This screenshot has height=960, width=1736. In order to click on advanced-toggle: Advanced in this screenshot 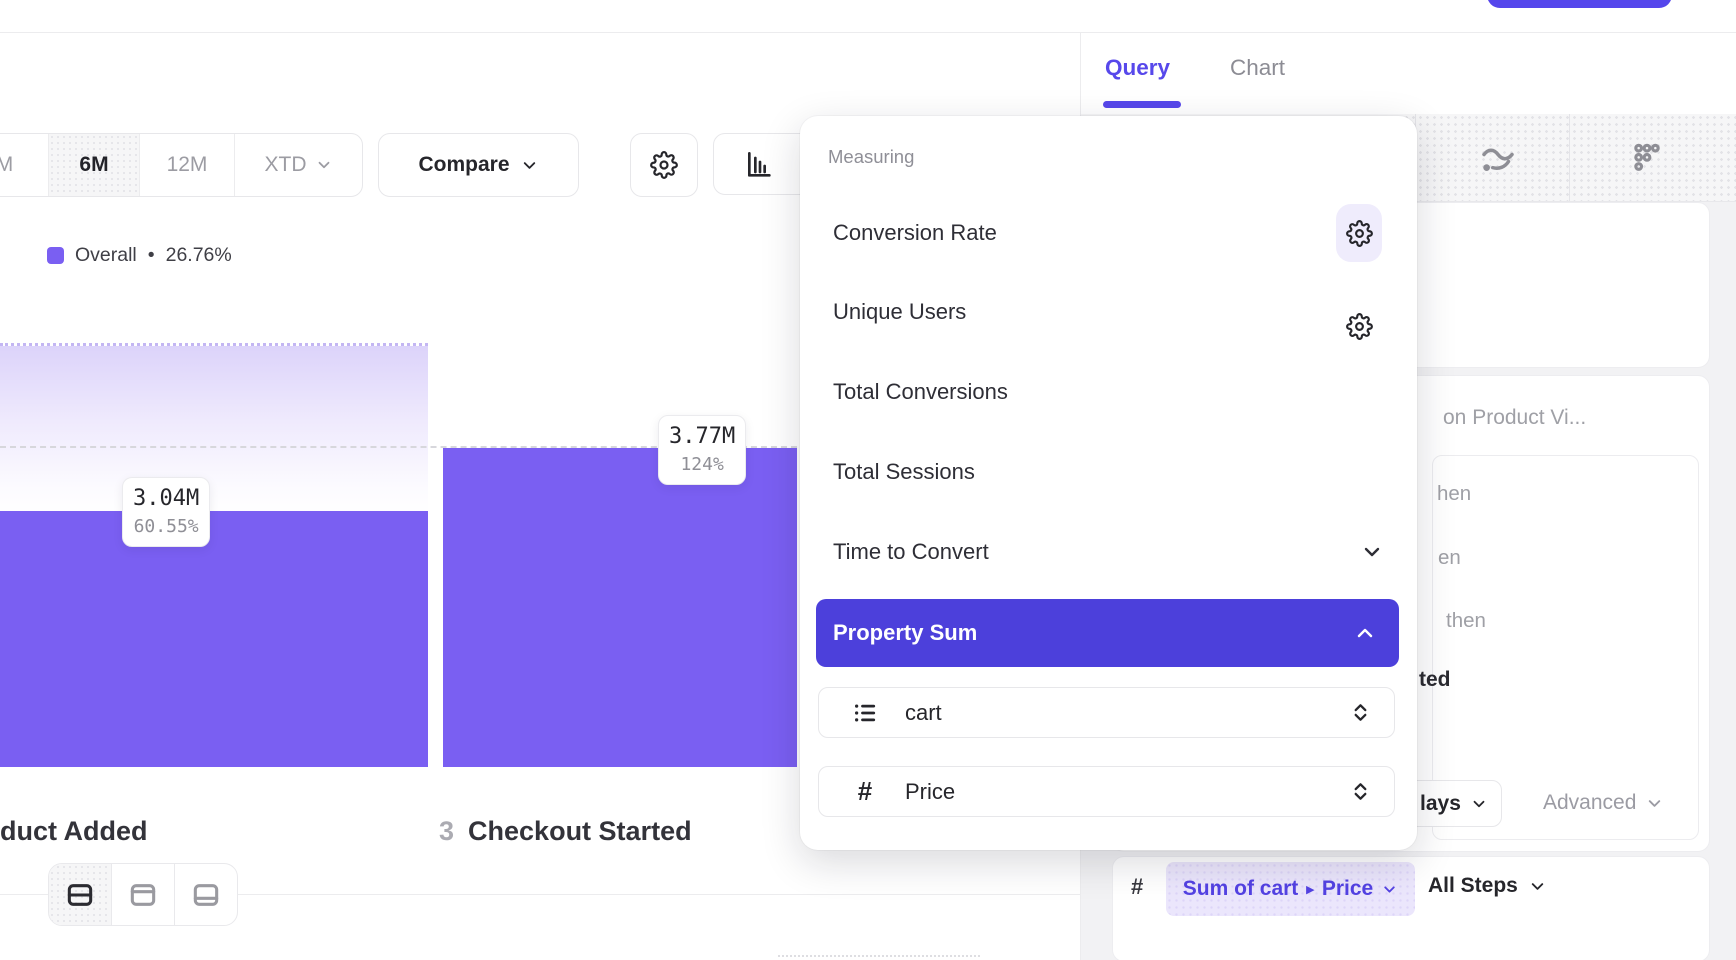, I will do `click(1603, 803)`.